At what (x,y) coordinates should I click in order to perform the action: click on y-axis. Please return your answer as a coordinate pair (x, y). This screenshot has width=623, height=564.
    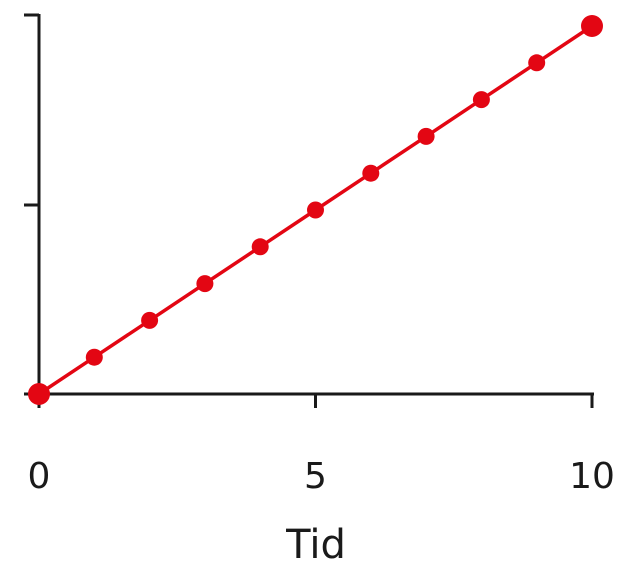
    Looking at the image, I should click on (32, 204).